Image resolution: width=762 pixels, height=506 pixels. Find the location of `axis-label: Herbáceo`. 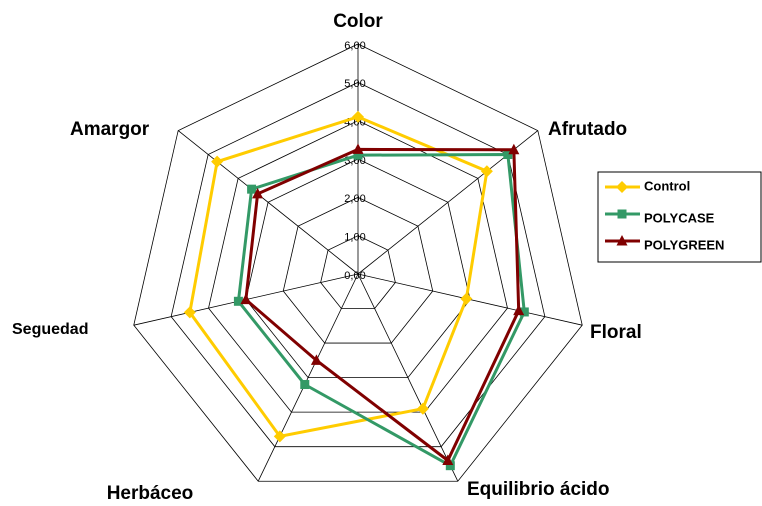

axis-label: Herbáceo is located at coordinates (150, 493).